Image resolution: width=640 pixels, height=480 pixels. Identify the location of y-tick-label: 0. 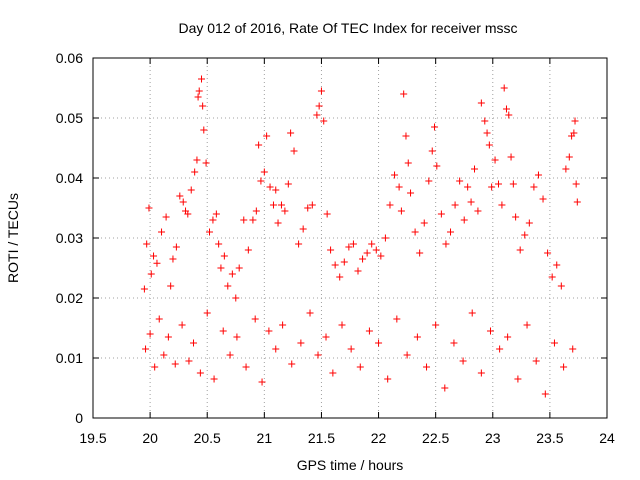
(79, 418).